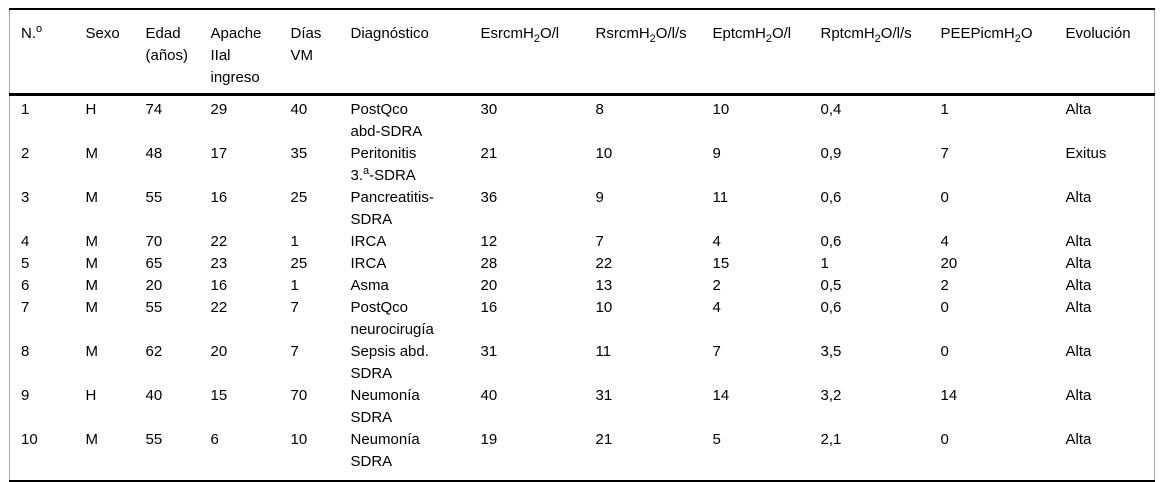 The image size is (1163, 482). What do you see at coordinates (582, 407) in the screenshot?
I see `table-row: 9 H 40 15 70 Neumonía SDRA 40 31 14 3,2 14 Alta` at bounding box center [582, 407].